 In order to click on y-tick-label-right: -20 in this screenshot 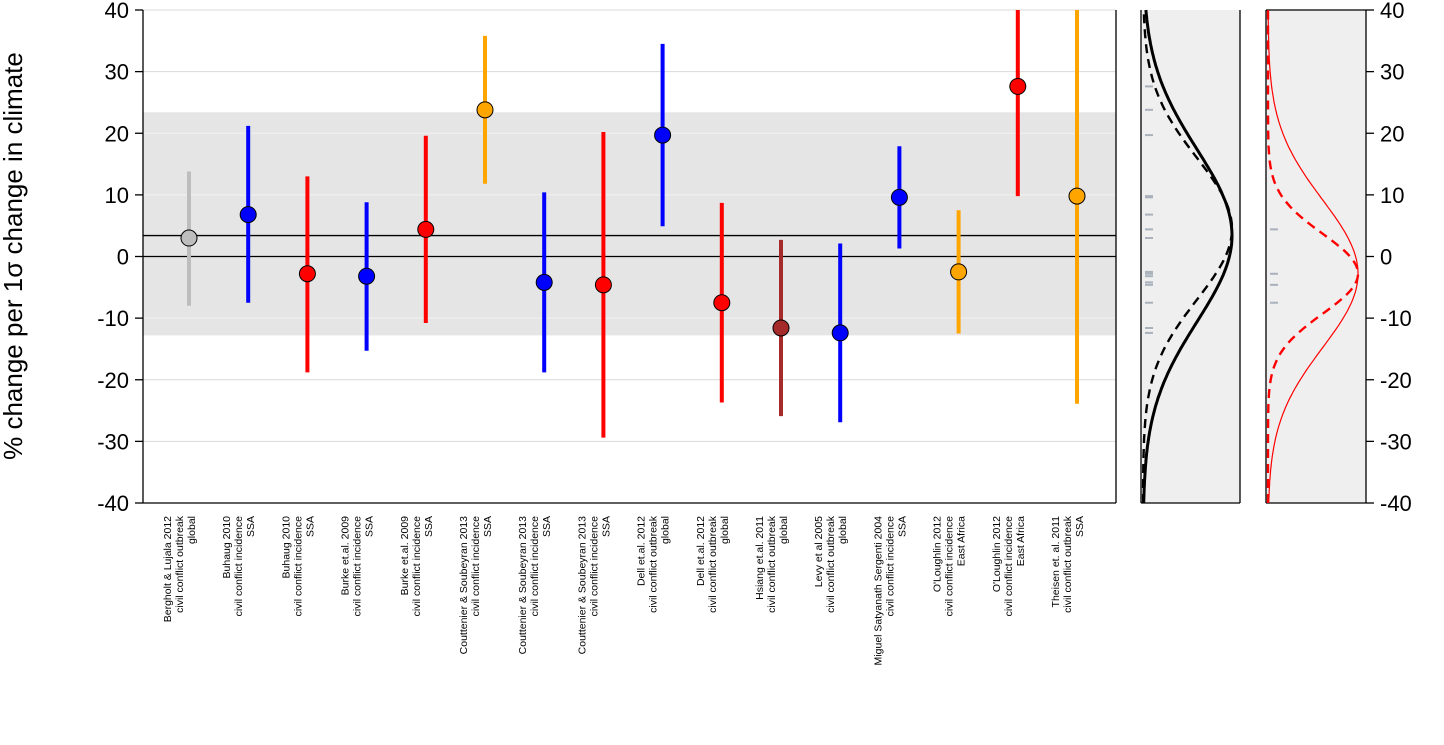, I will do `click(1396, 380)`.